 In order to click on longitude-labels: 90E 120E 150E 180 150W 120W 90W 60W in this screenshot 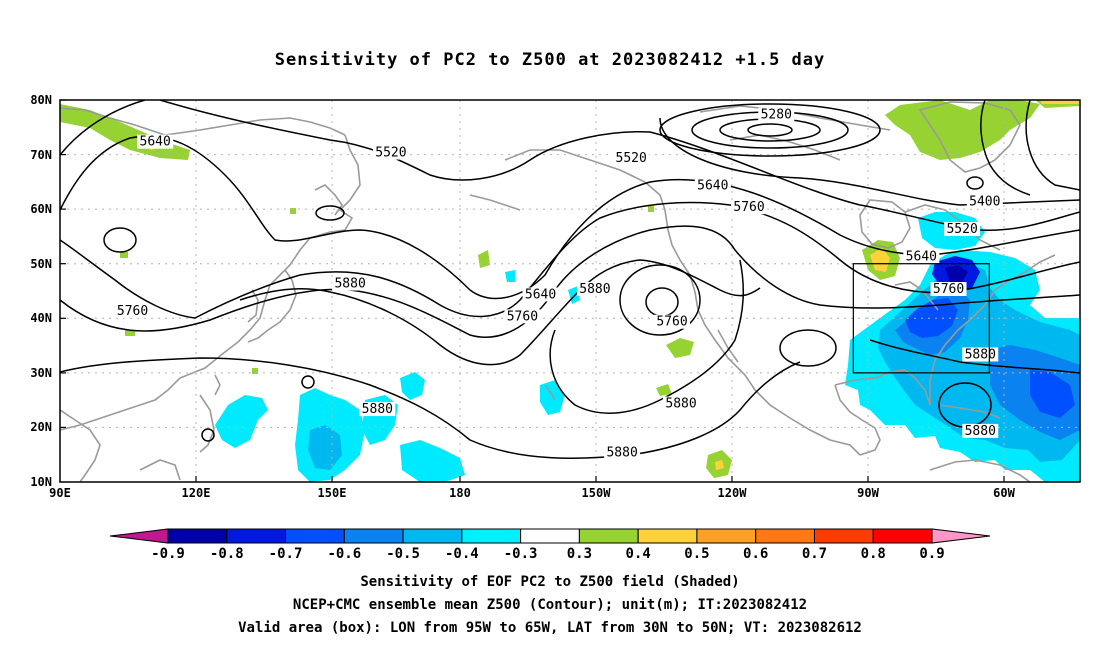, I will do `click(532, 493)`.